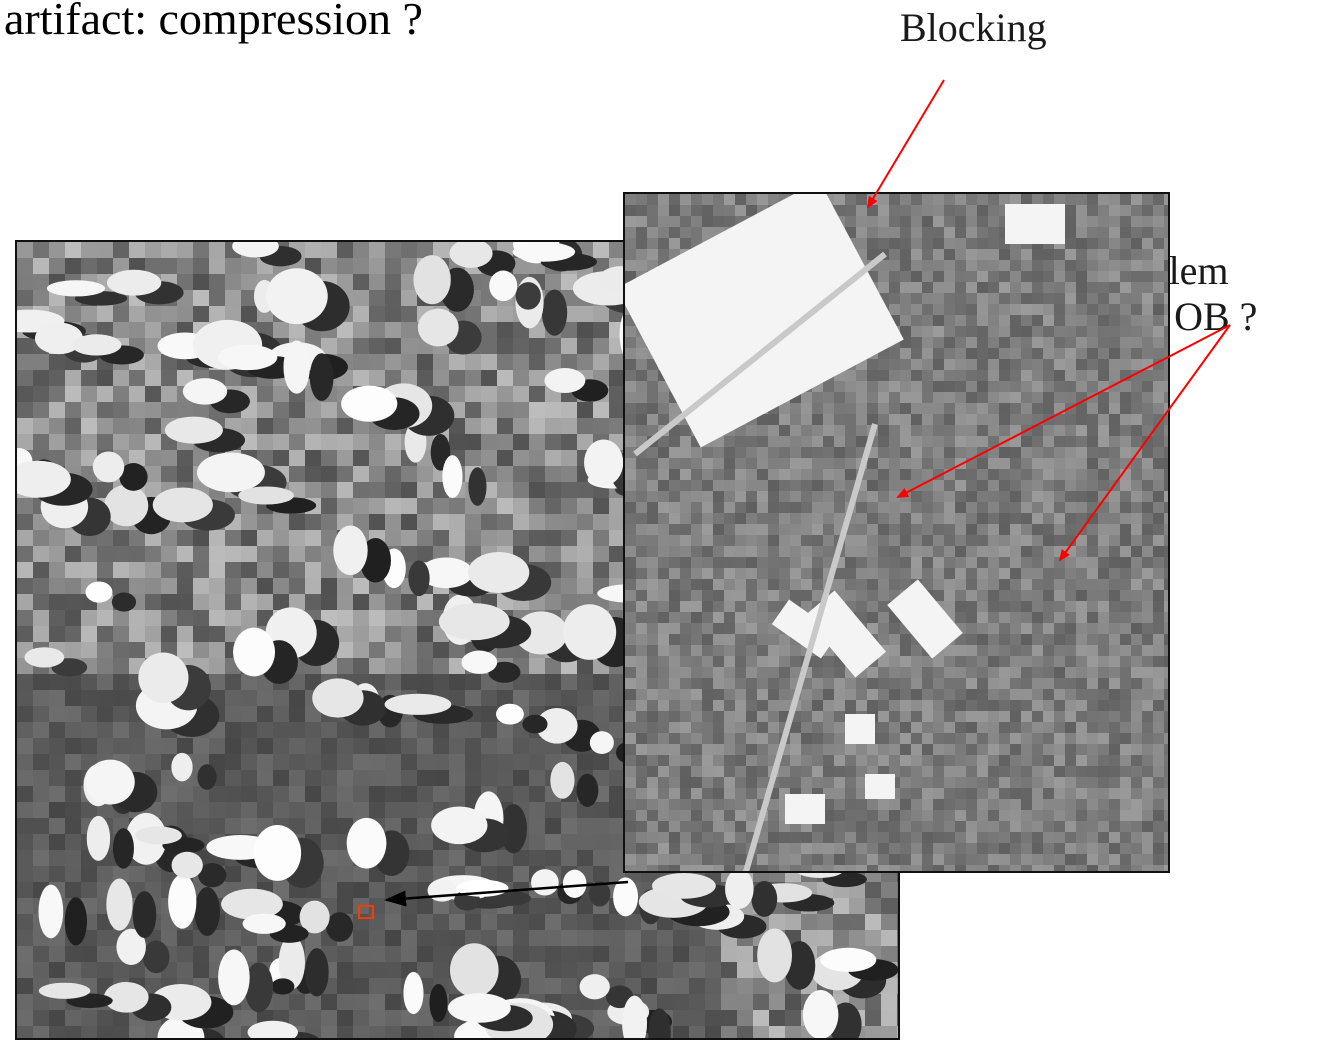  I want to click on zoom-link-arrow, so click(507, 891).